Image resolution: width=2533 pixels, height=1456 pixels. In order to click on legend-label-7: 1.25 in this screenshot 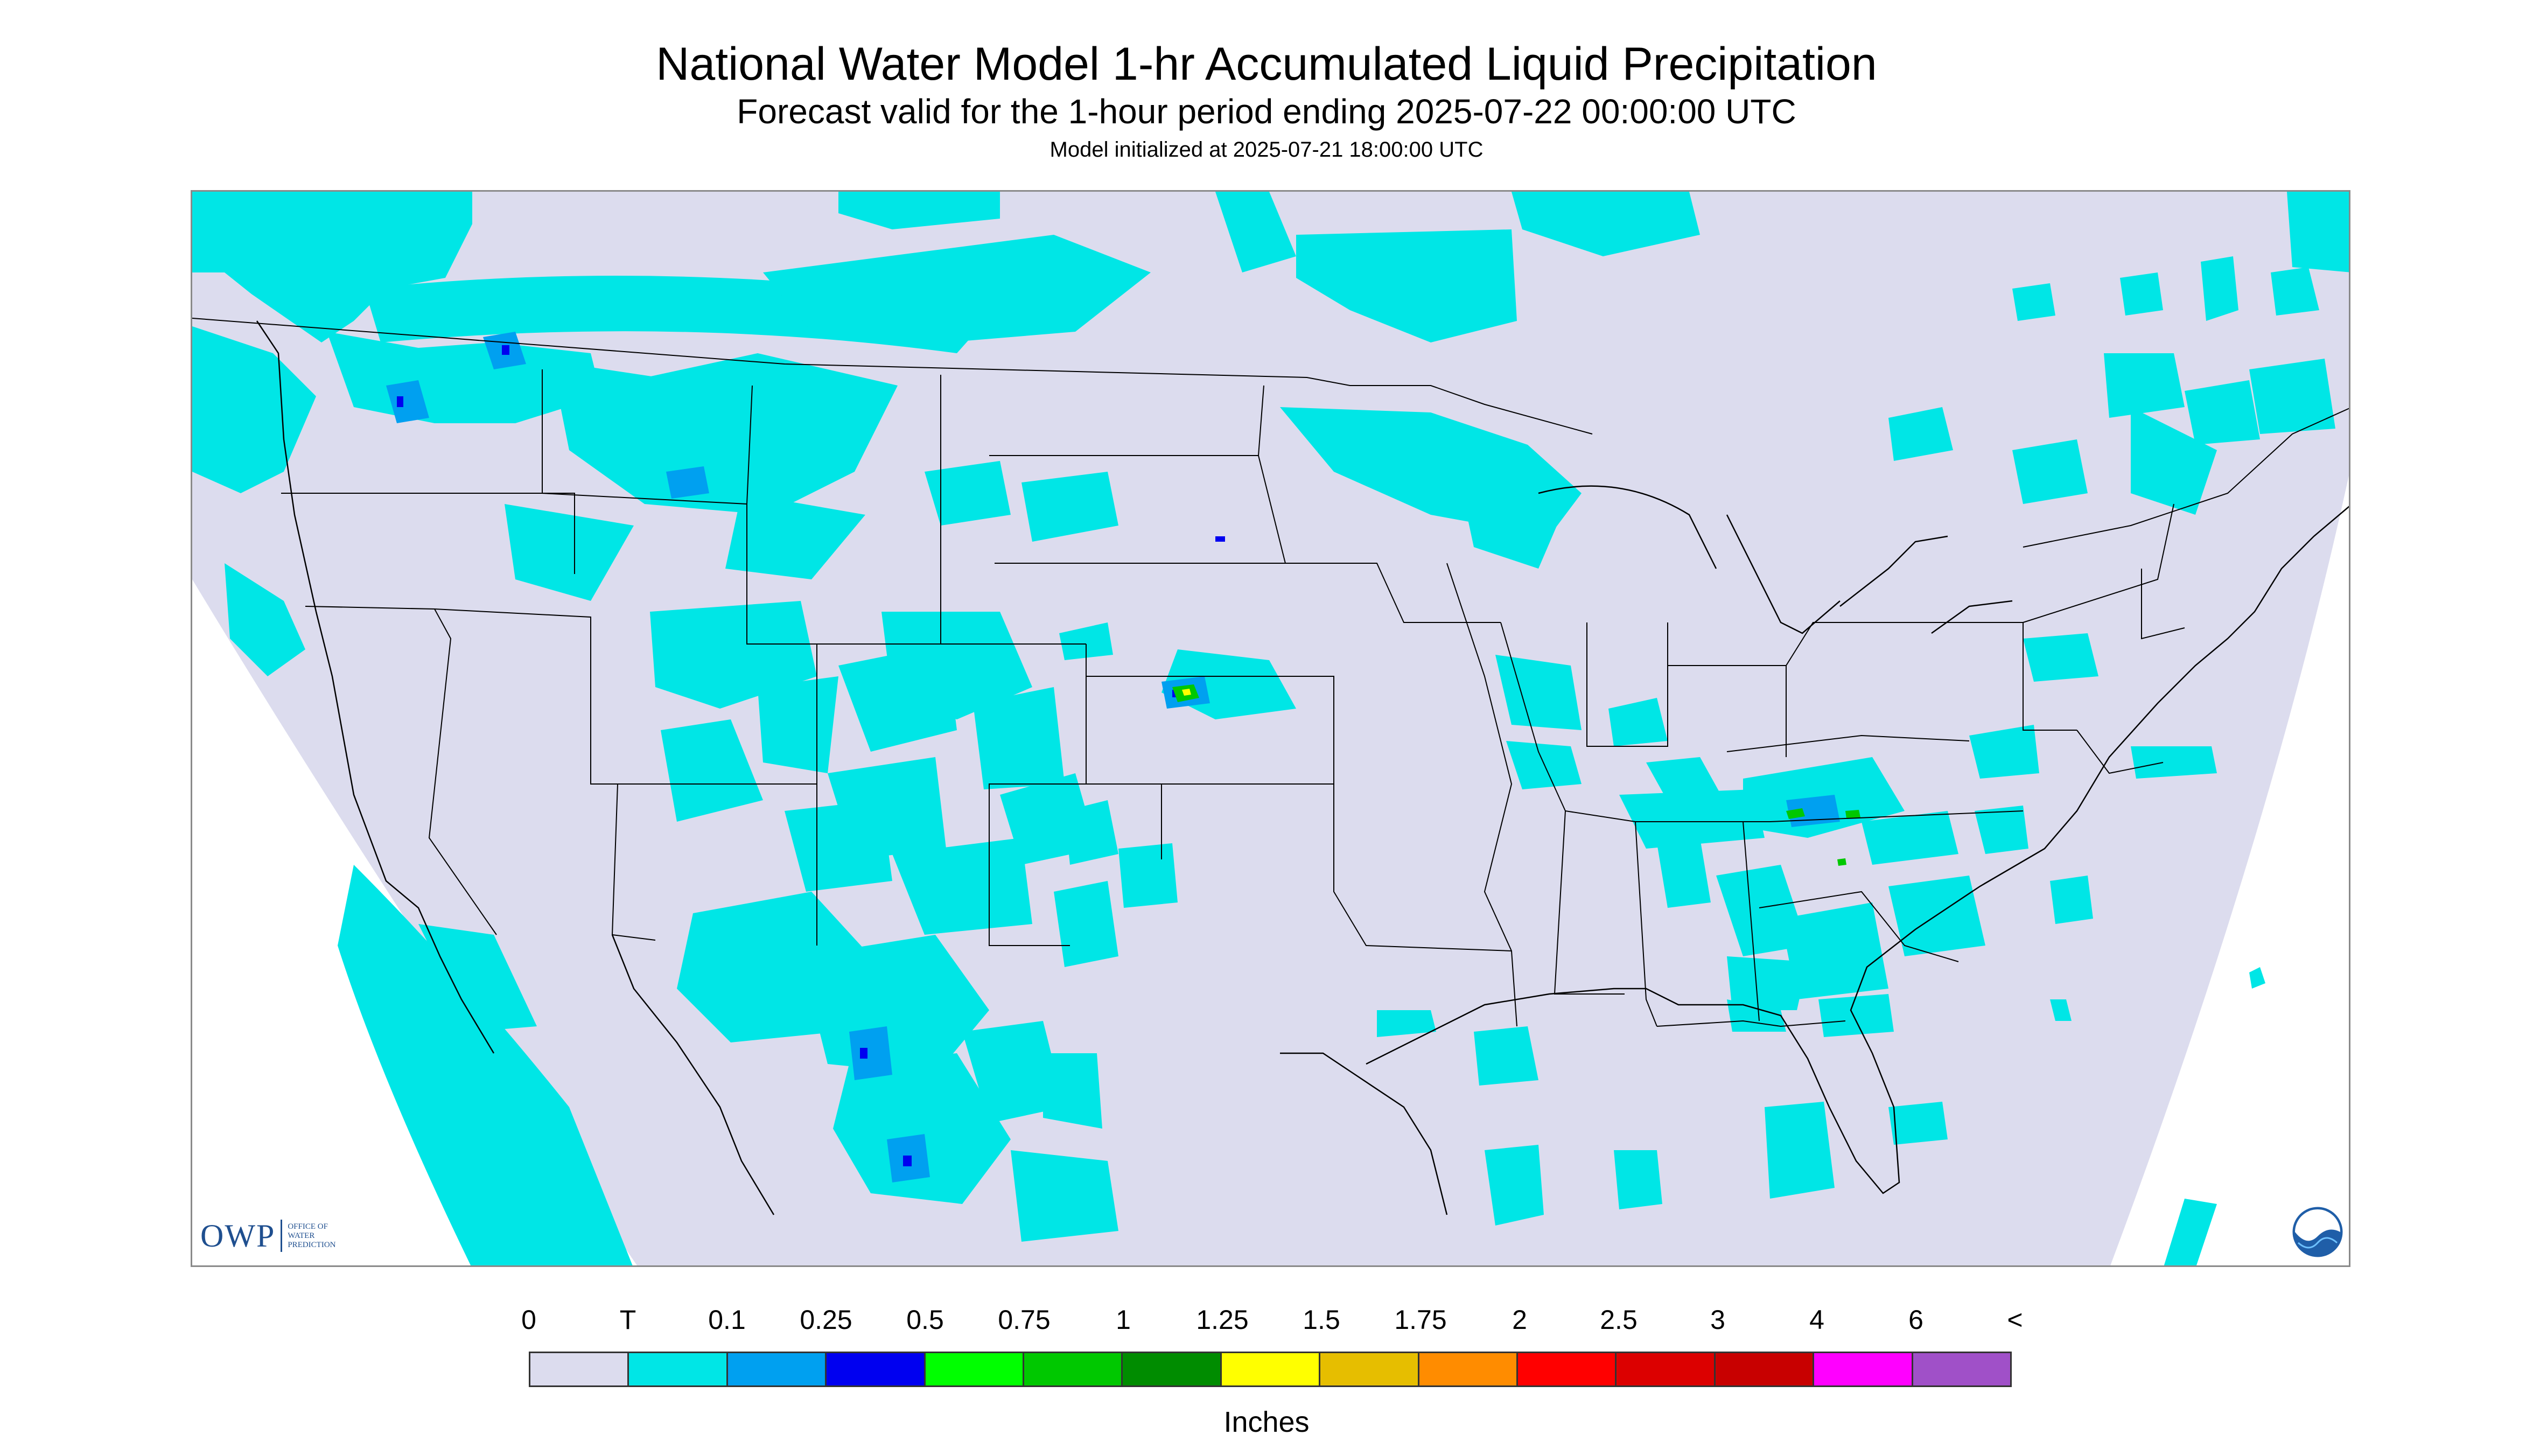, I will do `click(1222, 1320)`.